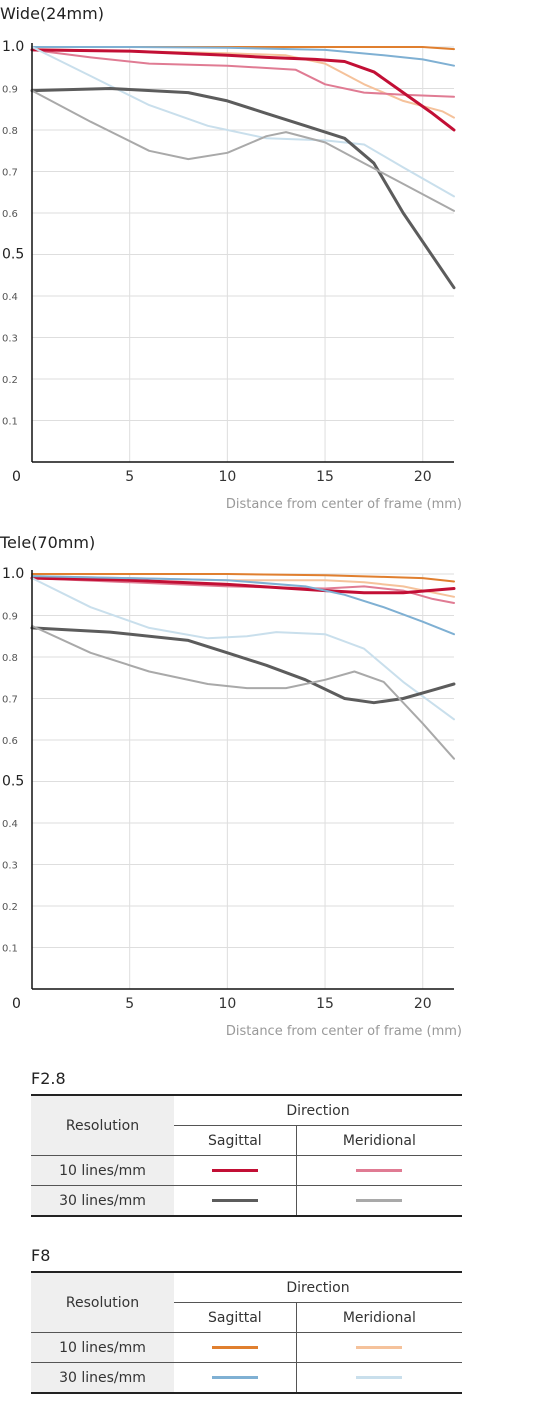 Image resolution: width=552 pixels, height=1427 pixels. Describe the element at coordinates (48, 1078) in the screenshot. I see `legend-title: F2.8` at that location.